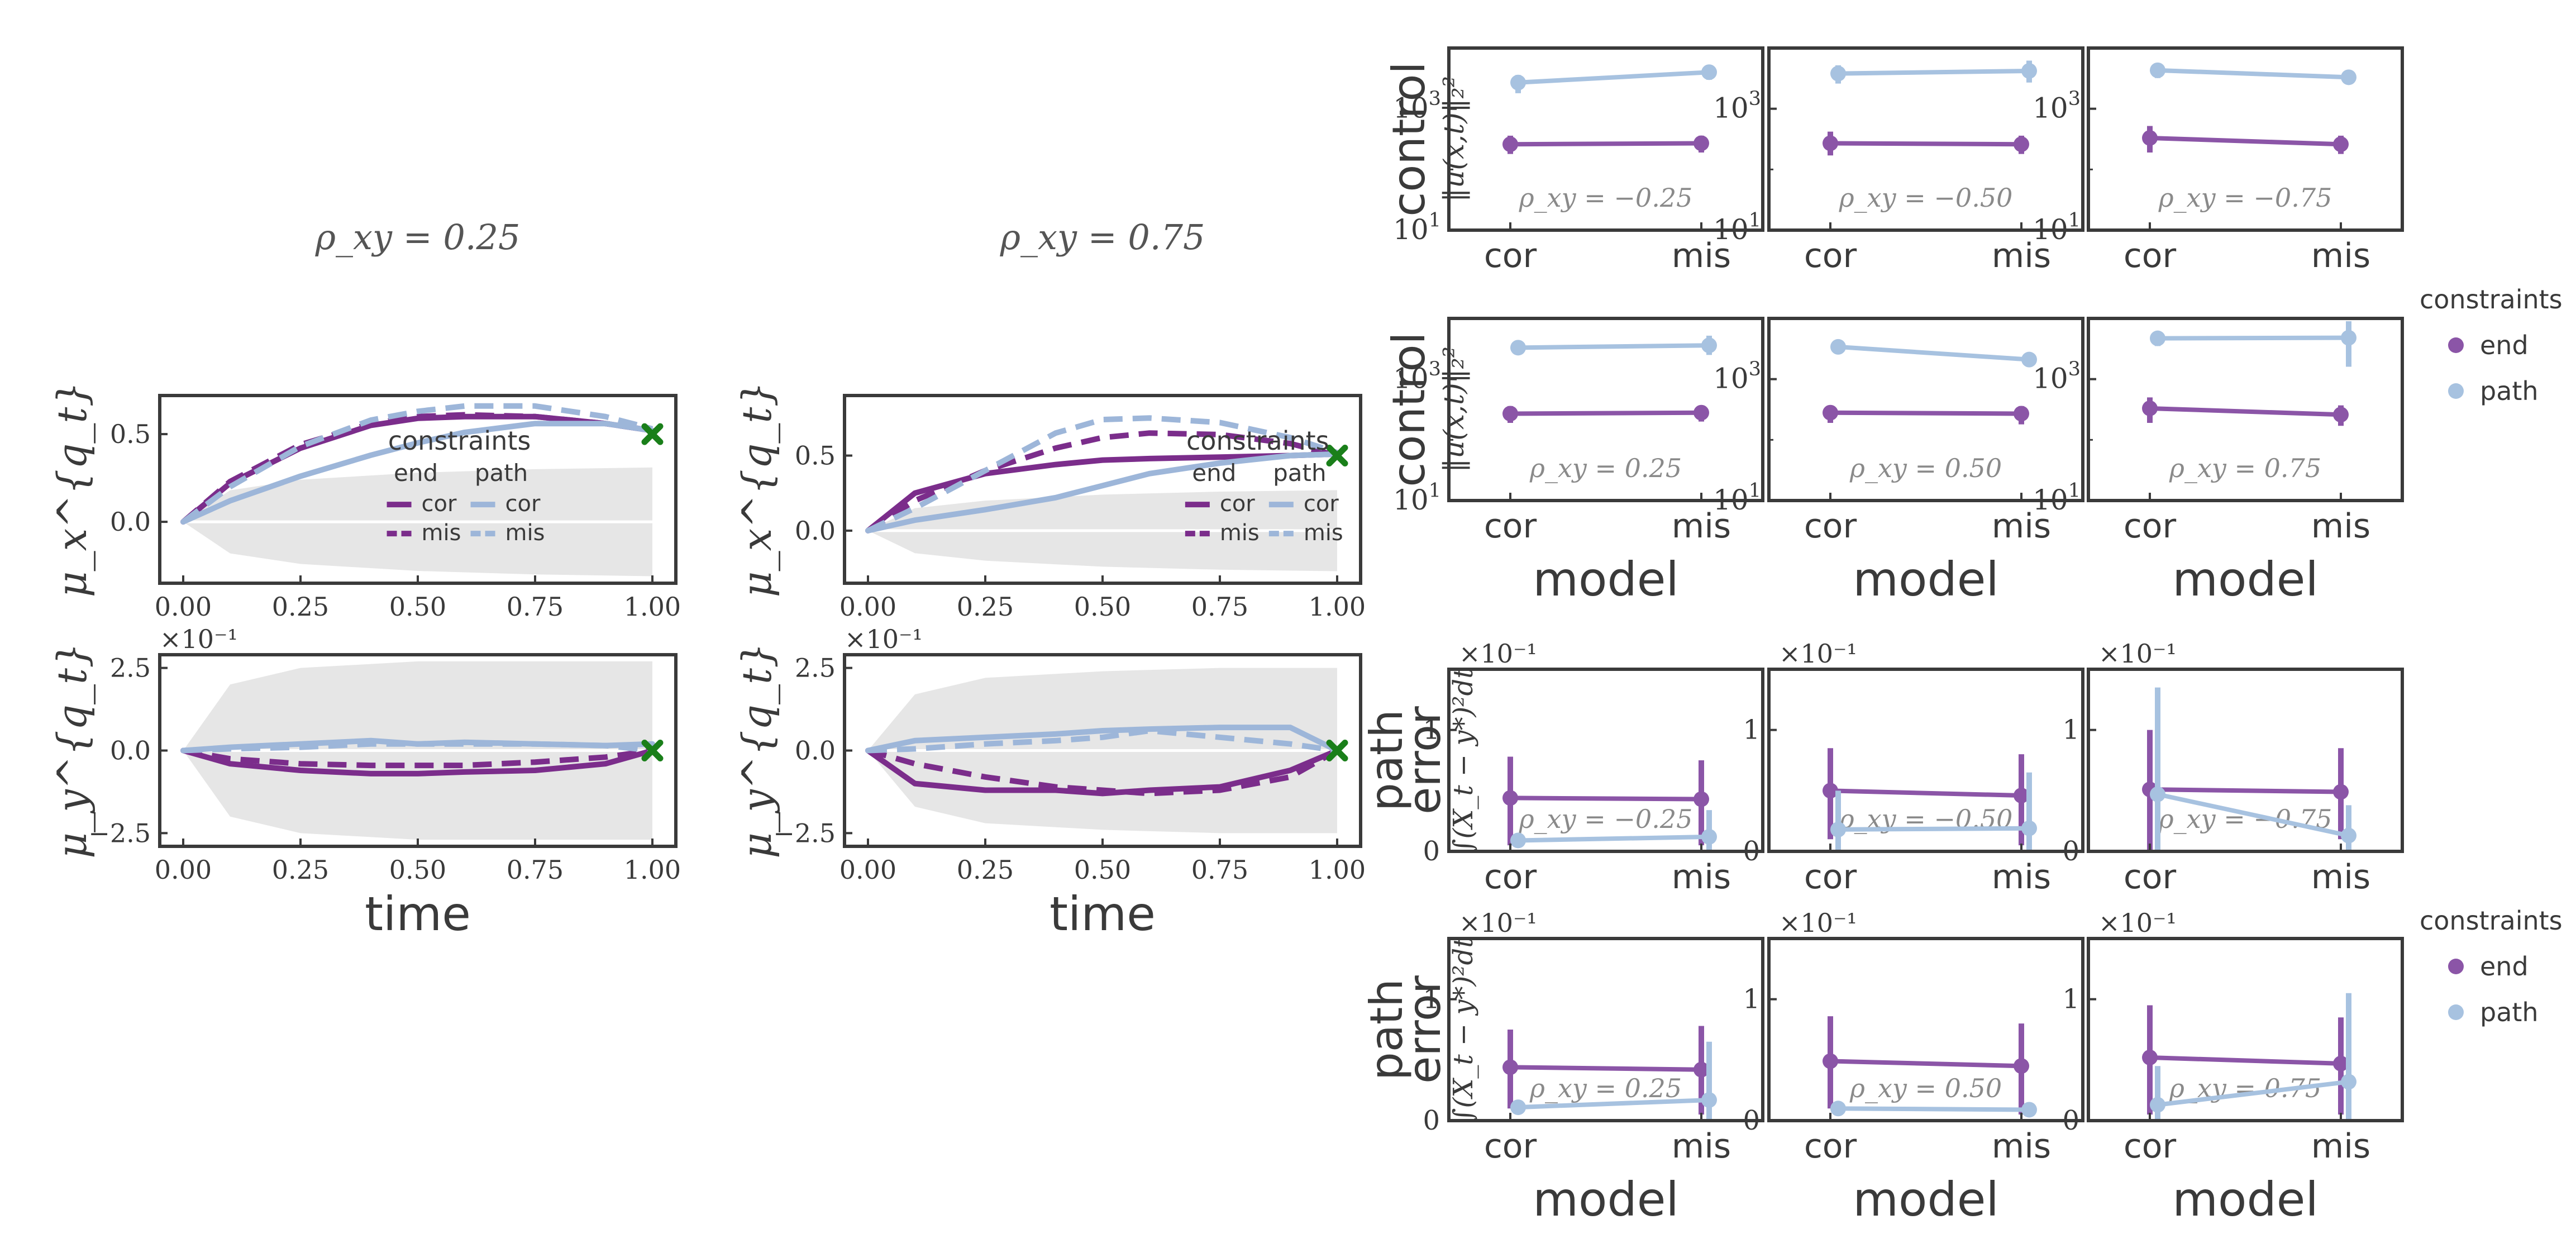 This screenshot has width=2576, height=1248. Describe the element at coordinates (72, 750) in the screenshot. I see `y-axis-label: μ_y^{q_t}` at that location.